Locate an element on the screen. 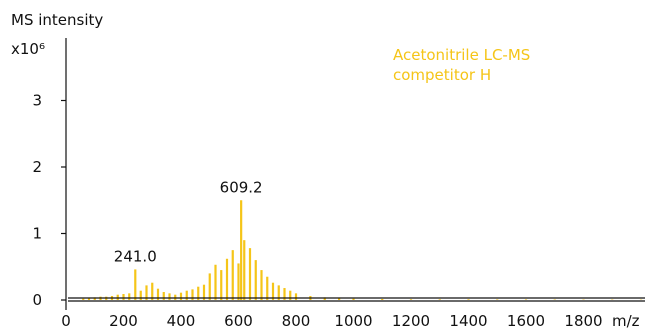 The height and width of the screenshot is (333, 655). legend-line-2: competitor H is located at coordinates (442, 75).